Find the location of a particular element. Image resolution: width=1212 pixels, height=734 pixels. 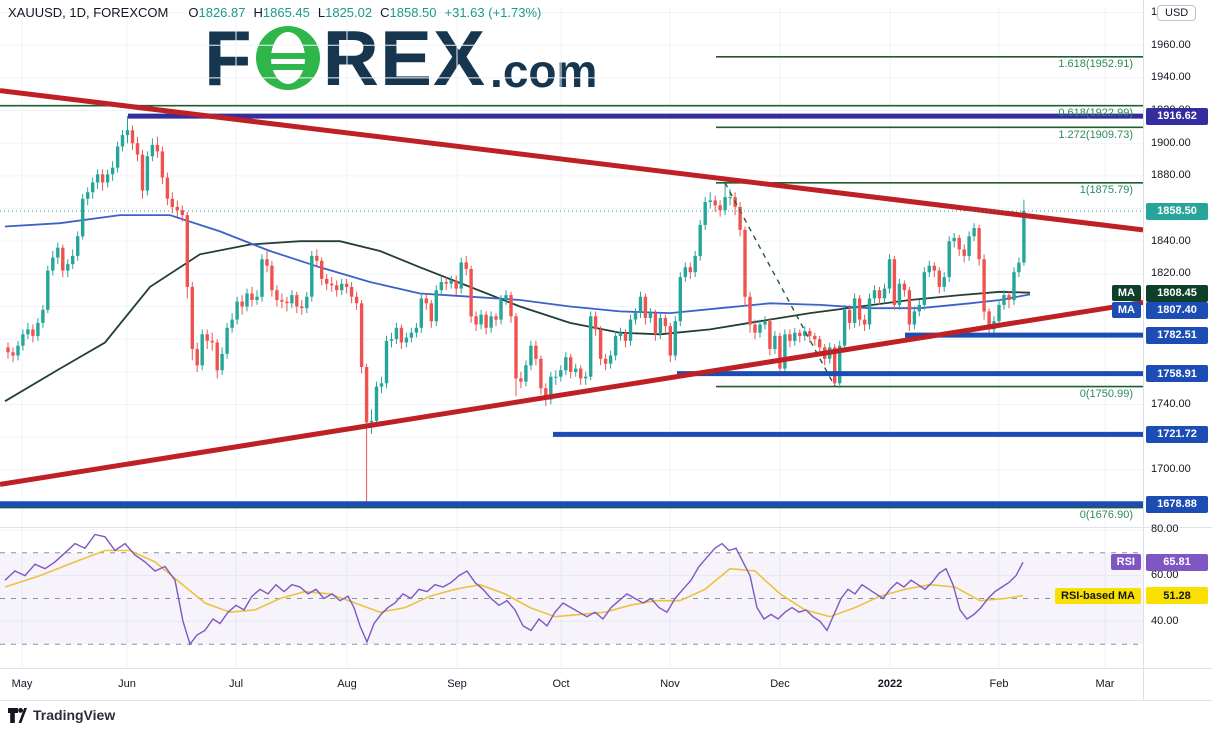

price-tag: 1808.45 is located at coordinates (1177, 293).